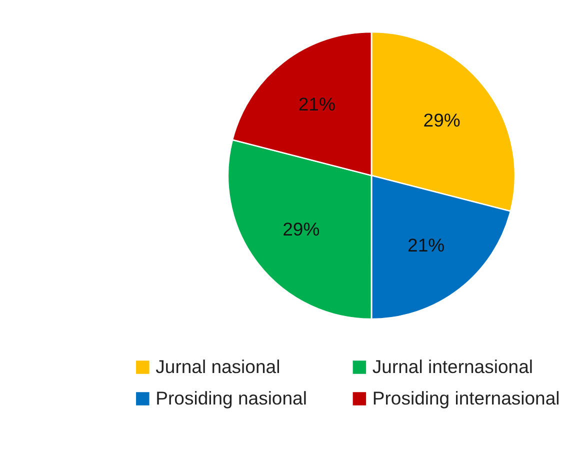 This screenshot has width=579, height=459. Describe the element at coordinates (218, 366) in the screenshot. I see `legend-label: Jurnal nasional` at that location.